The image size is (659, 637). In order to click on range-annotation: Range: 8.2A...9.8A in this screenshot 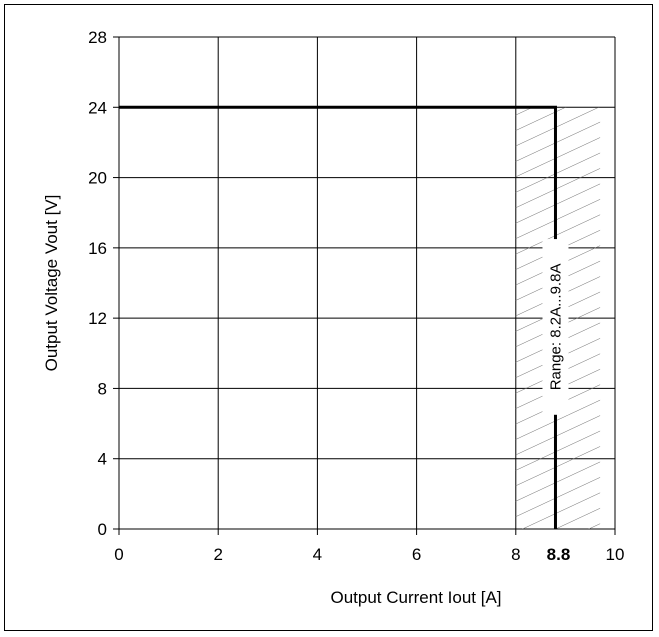, I will do `click(555, 327)`.